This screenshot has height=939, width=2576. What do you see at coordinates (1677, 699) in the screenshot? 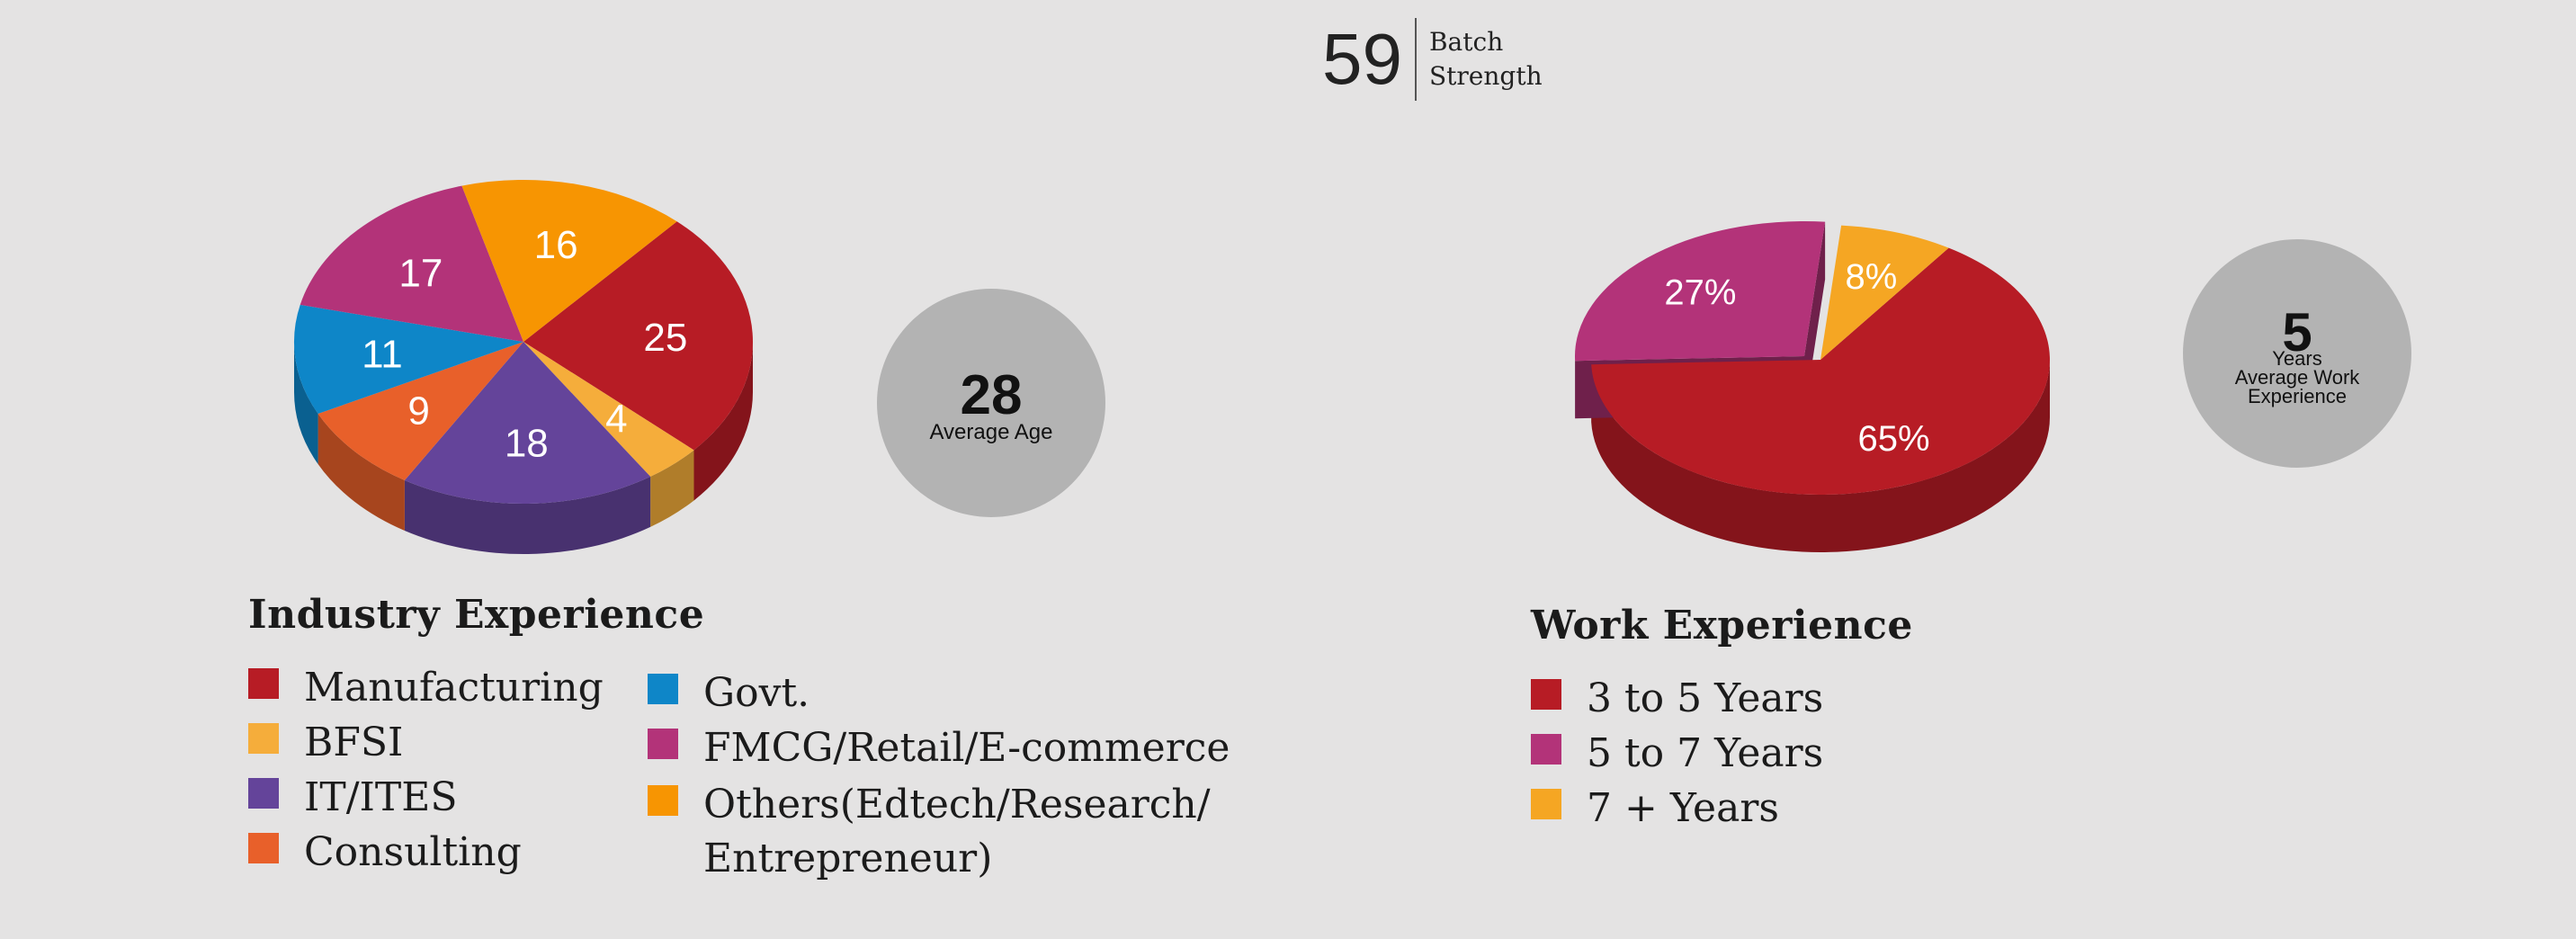
I see `legend-item-3-to-5-years: 3 to 5 Years` at bounding box center [1677, 699].